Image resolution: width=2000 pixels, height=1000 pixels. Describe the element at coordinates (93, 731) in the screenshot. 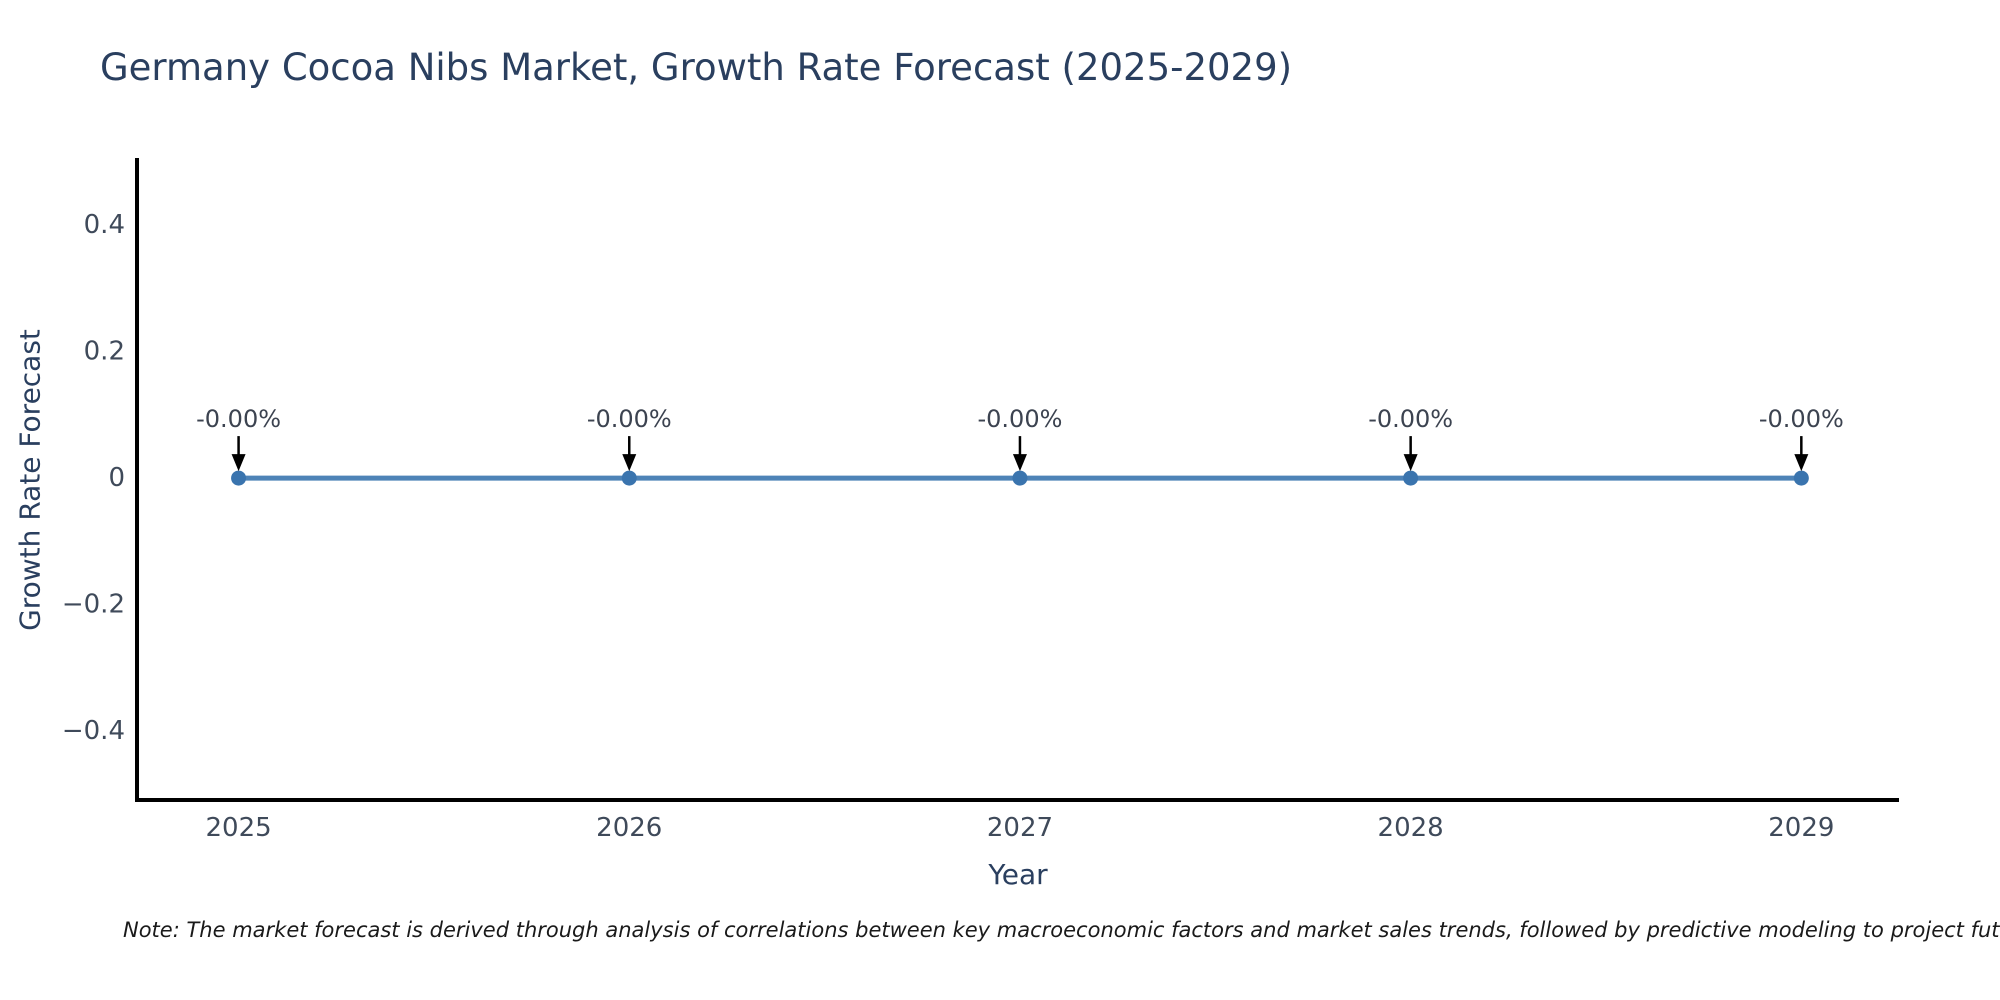

I see `y-tick-label: −0.4` at that location.